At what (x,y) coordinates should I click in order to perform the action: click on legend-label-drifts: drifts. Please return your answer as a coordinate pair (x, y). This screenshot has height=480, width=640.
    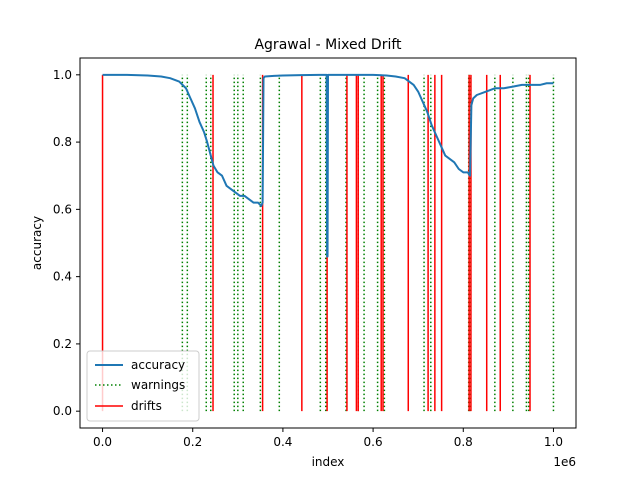
    Looking at the image, I should click on (146, 406).